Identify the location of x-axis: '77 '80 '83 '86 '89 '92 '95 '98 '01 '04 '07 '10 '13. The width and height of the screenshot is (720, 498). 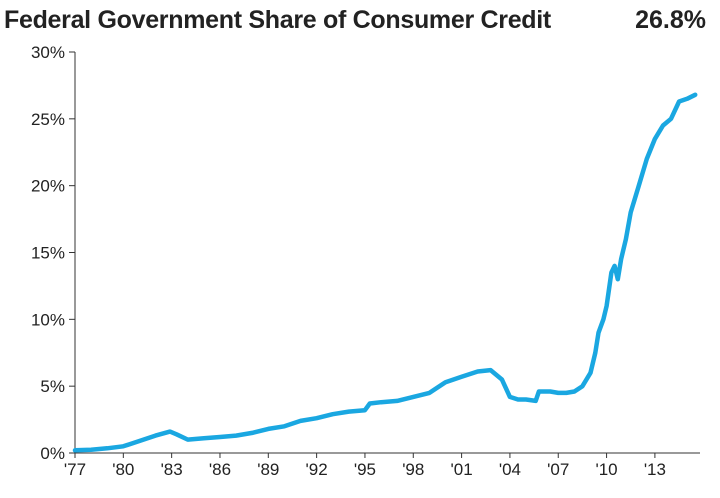
(382, 465).